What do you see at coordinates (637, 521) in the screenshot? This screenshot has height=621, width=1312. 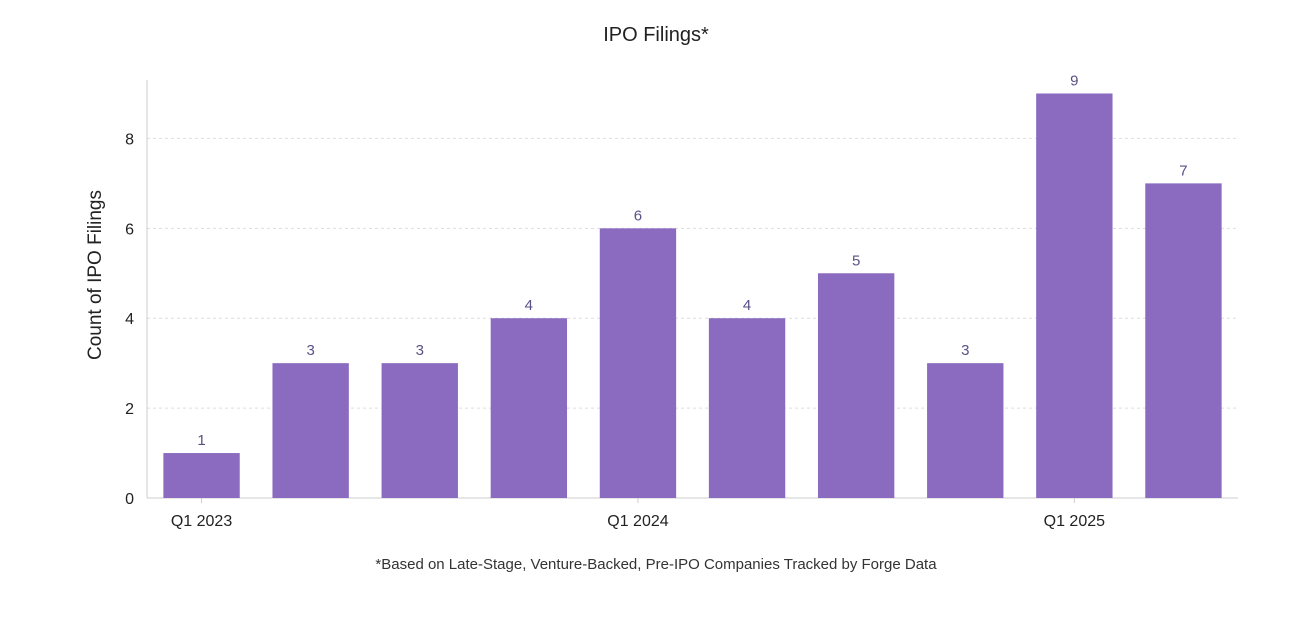 I see `x-tick-label: Q1 2024` at bounding box center [637, 521].